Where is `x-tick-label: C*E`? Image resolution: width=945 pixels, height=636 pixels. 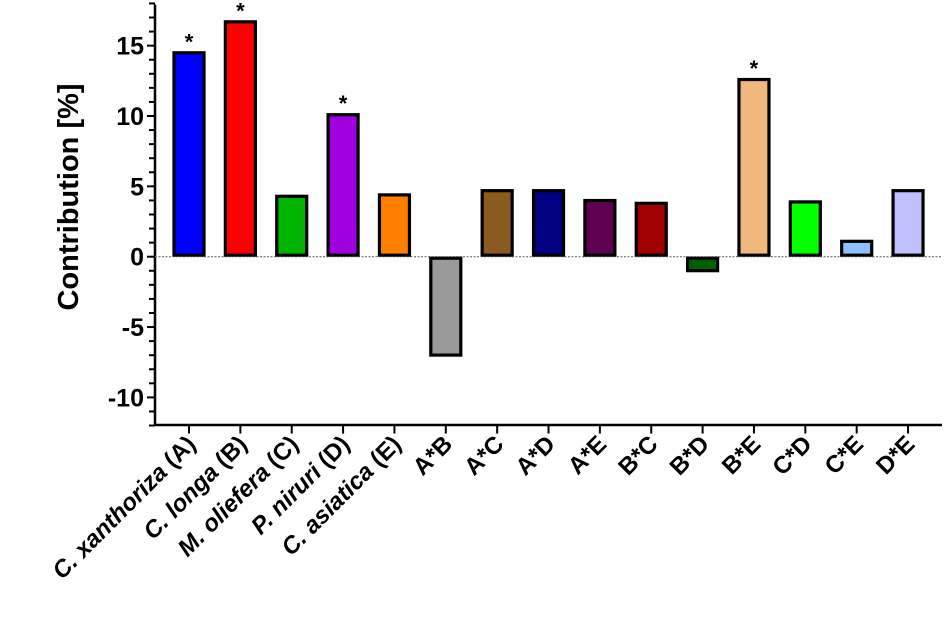 x-tick-label: C*E is located at coordinates (844, 455).